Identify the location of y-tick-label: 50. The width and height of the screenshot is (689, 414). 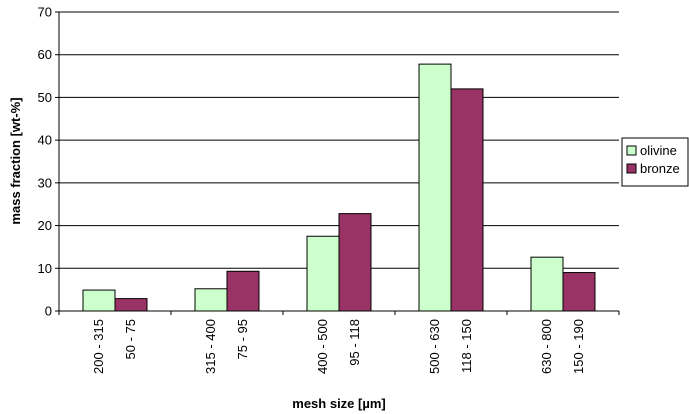
(45, 97).